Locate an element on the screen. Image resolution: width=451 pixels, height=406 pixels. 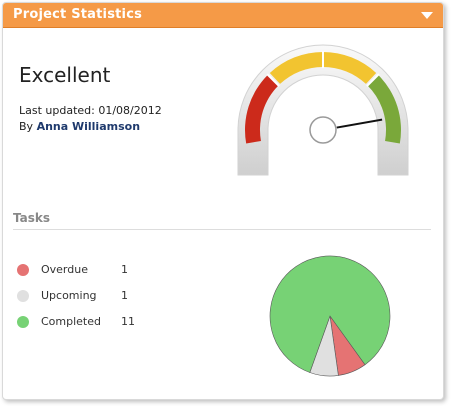
byline: By Anna Williamson is located at coordinates (79, 126).